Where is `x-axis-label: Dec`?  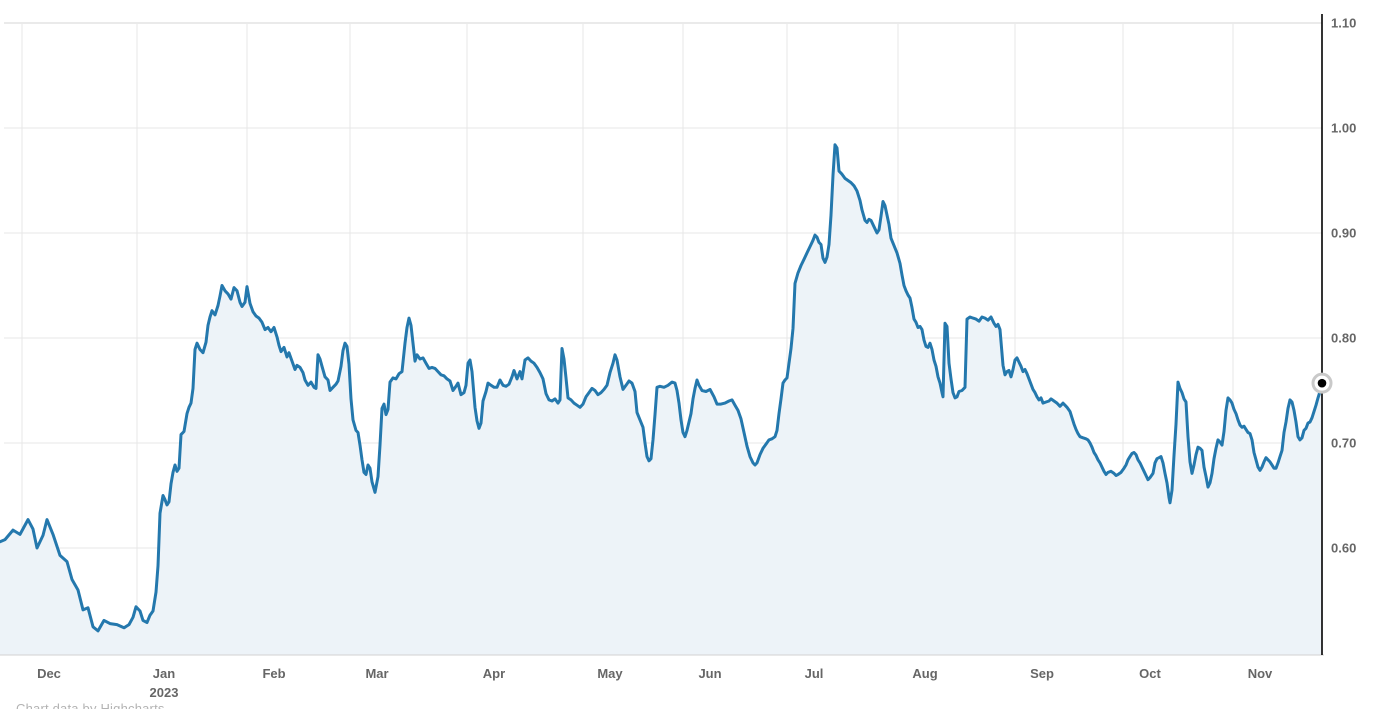 x-axis-label: Dec is located at coordinates (49, 673).